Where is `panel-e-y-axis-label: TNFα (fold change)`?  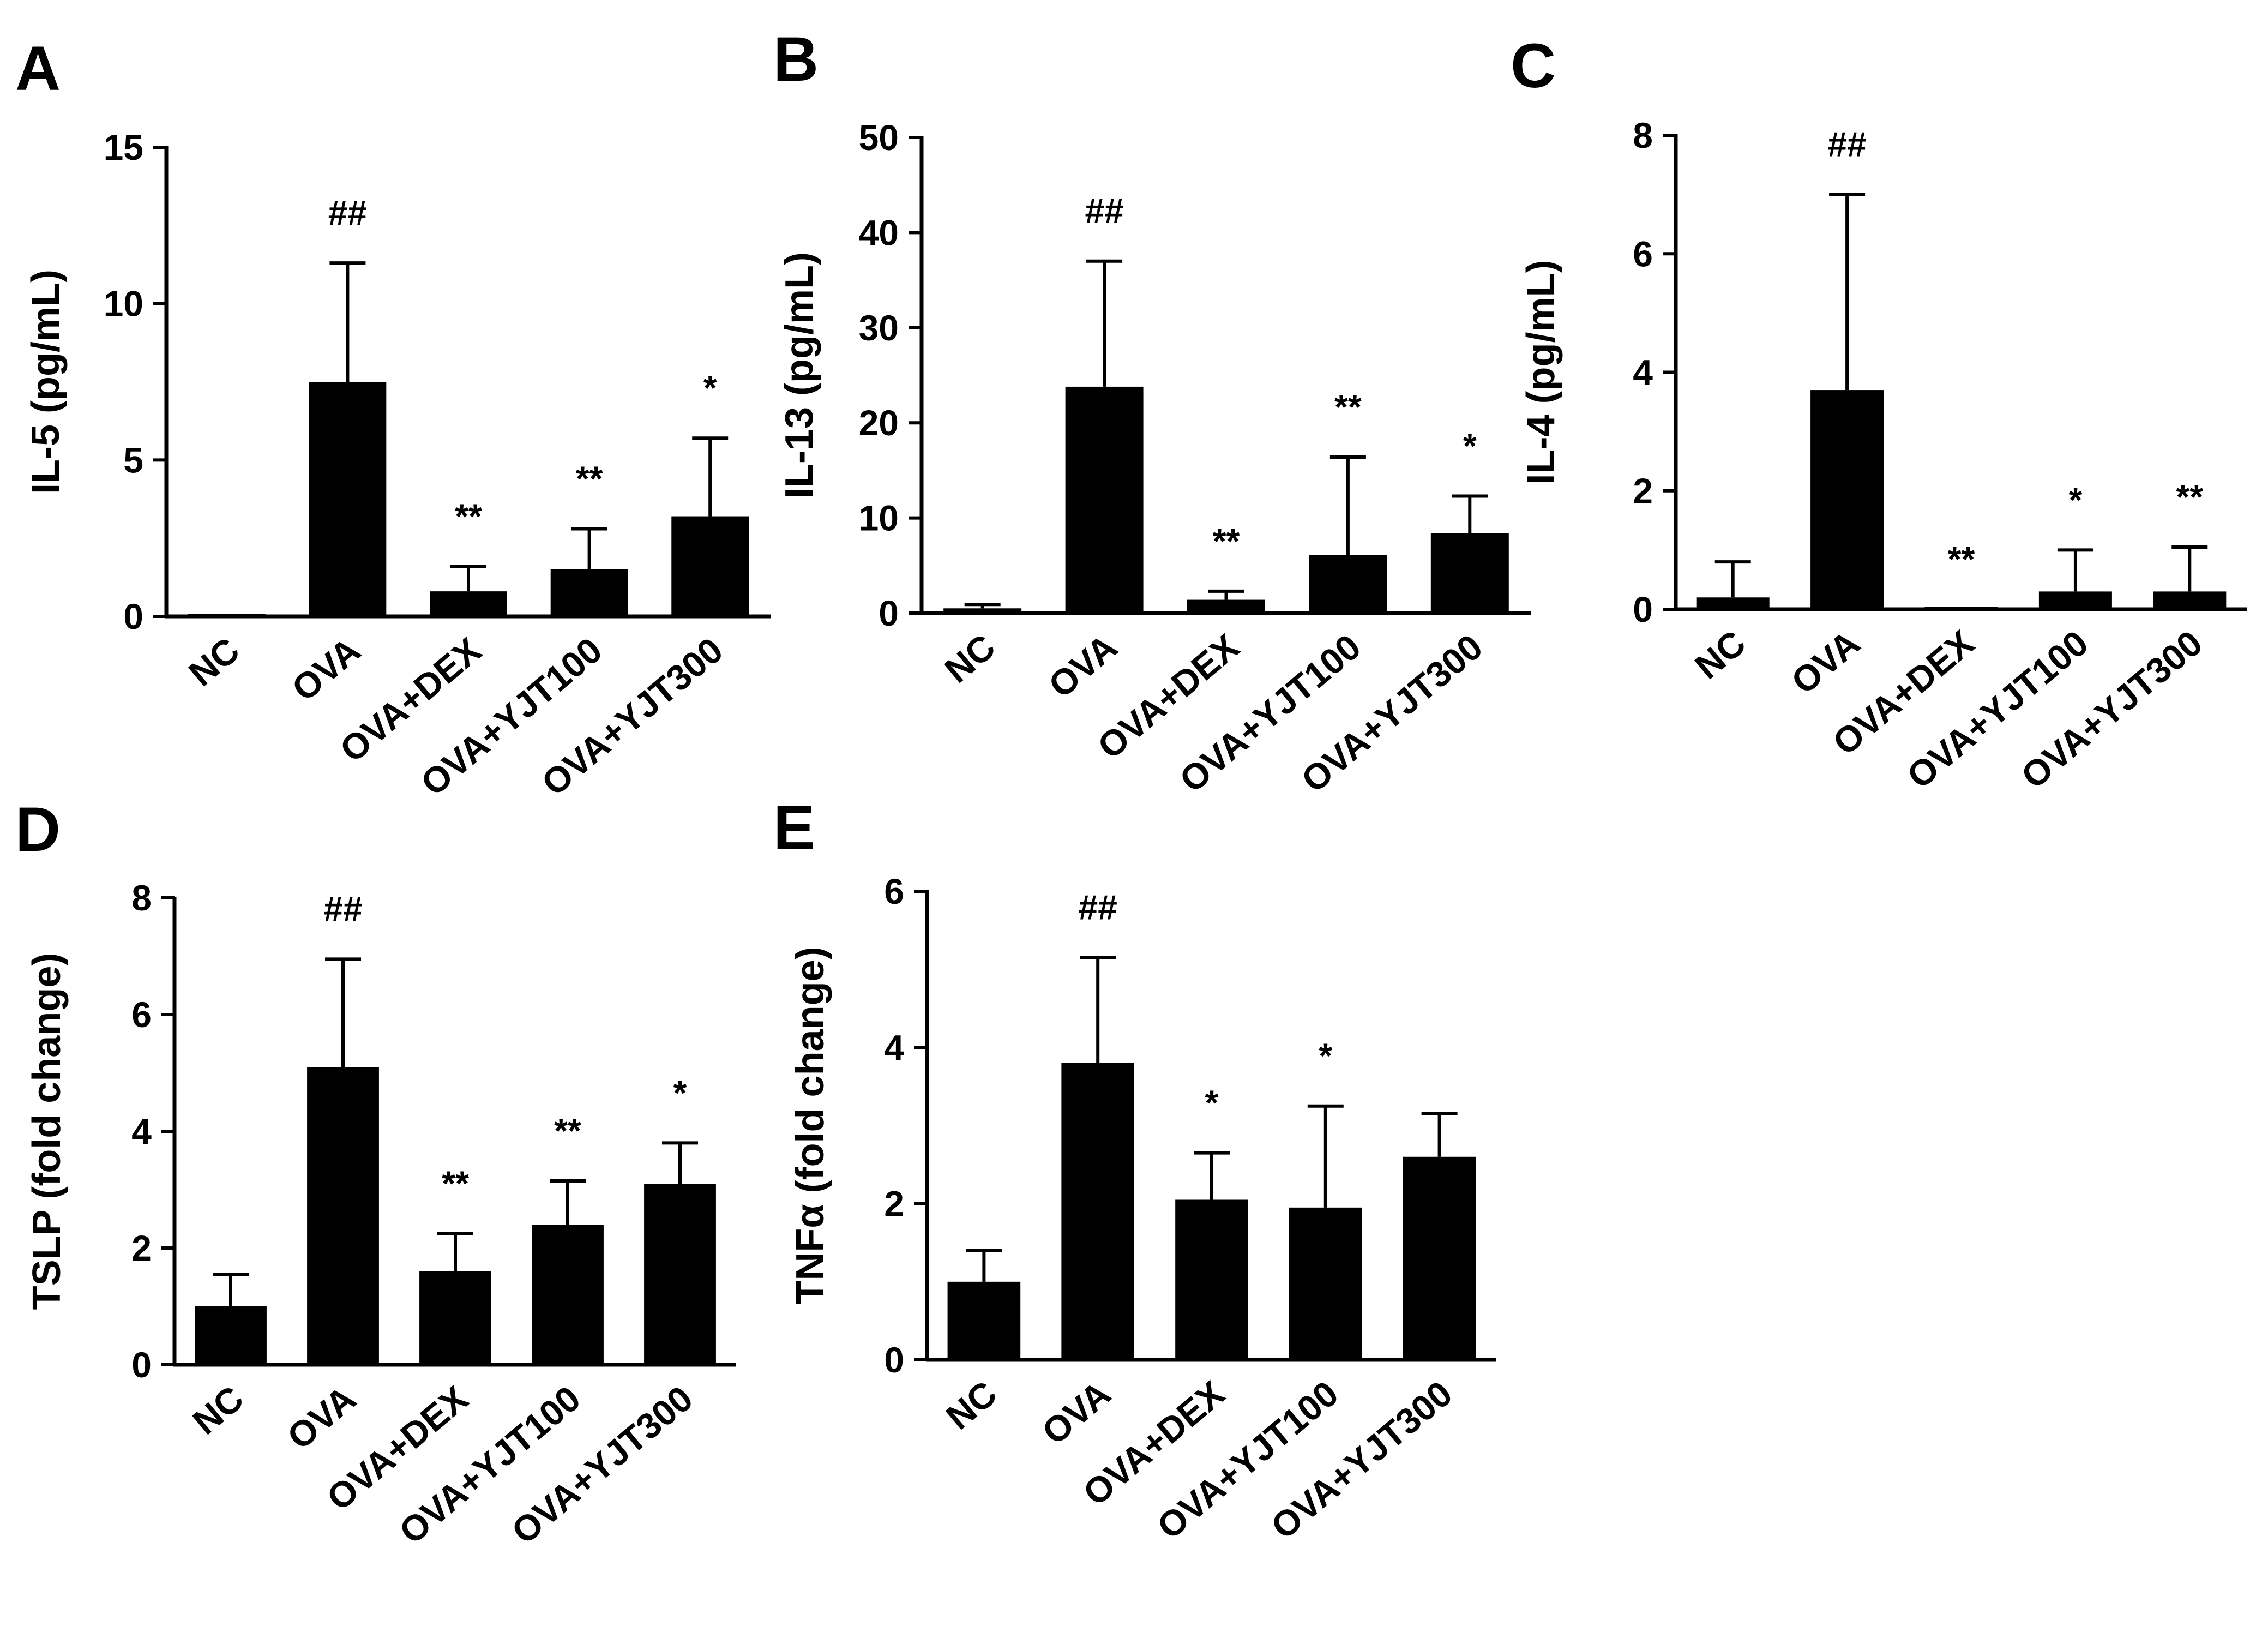
panel-e-y-axis-label: TNFα (fold change) is located at coordinates (811, 1125).